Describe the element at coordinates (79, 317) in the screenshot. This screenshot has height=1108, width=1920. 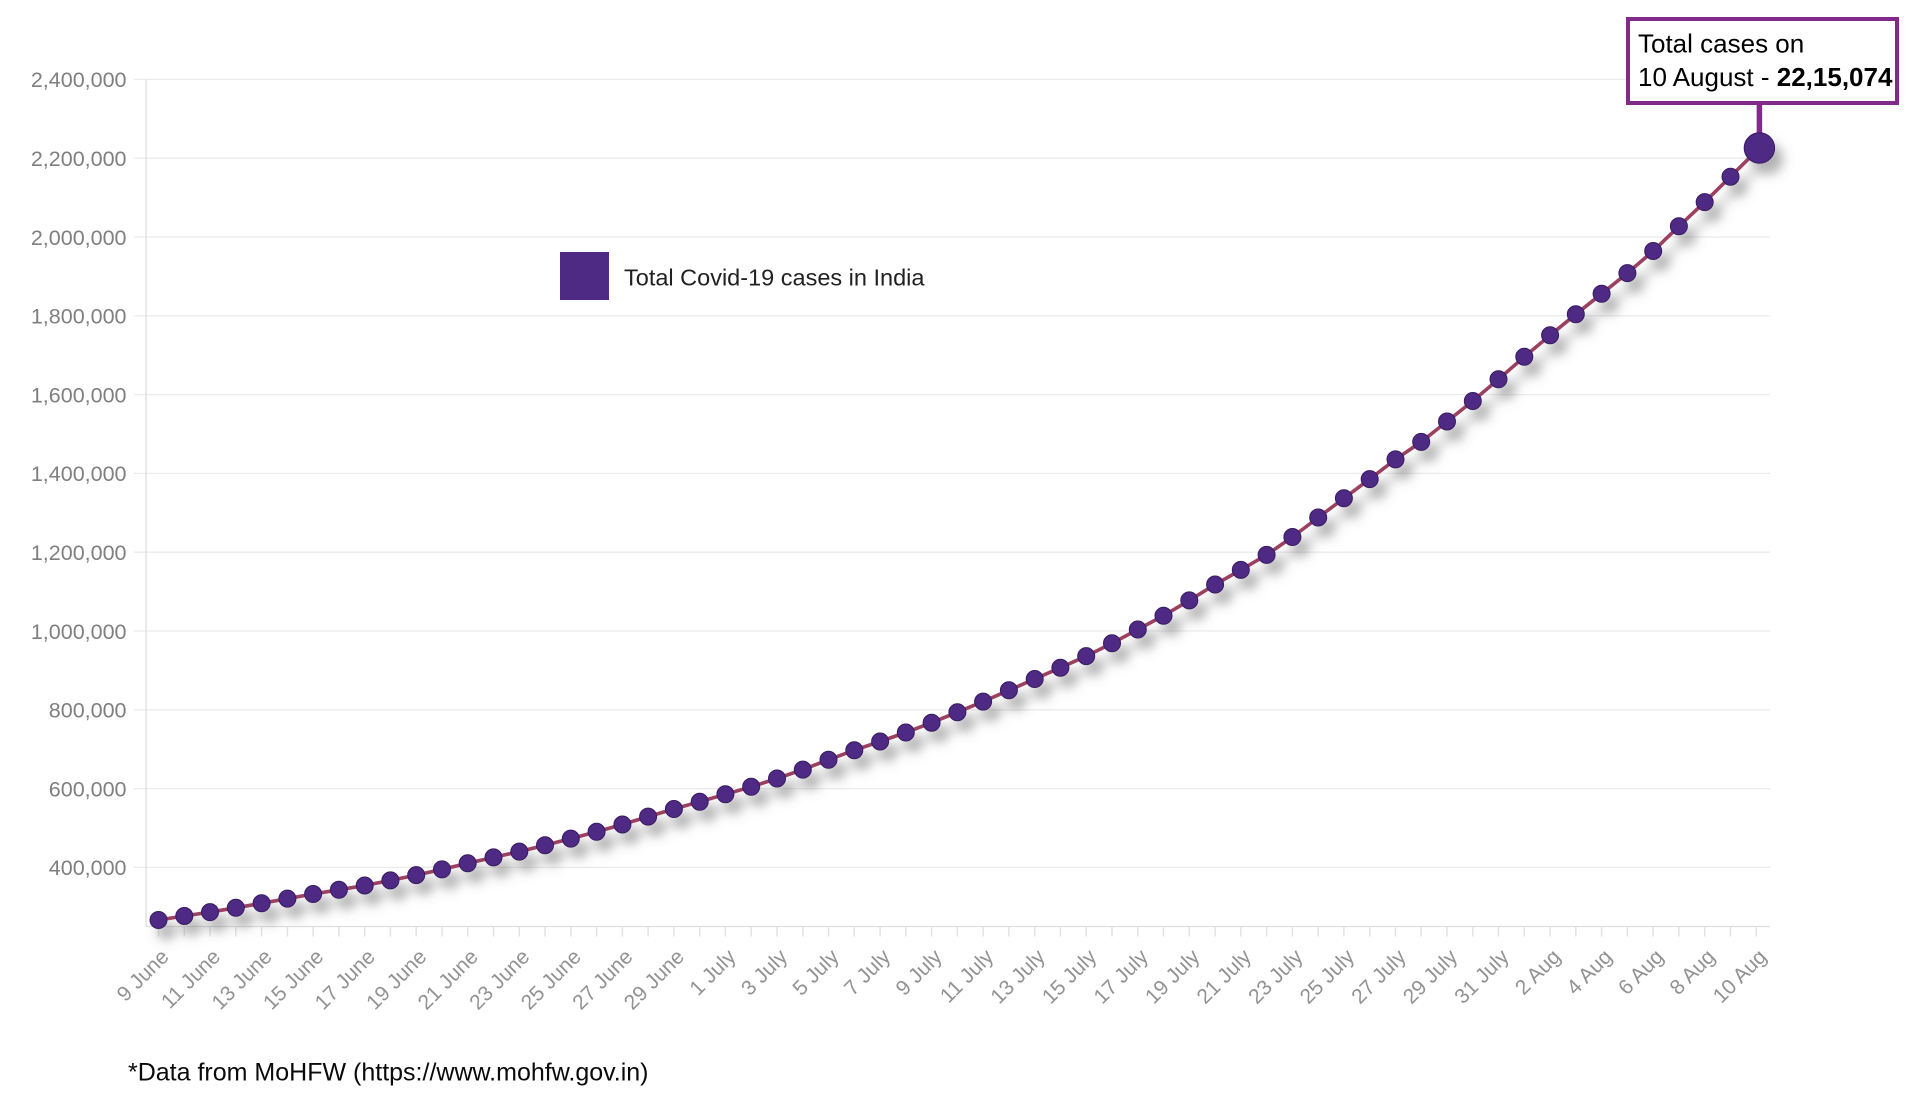
I see `svg-text: 1,800,000` at that location.